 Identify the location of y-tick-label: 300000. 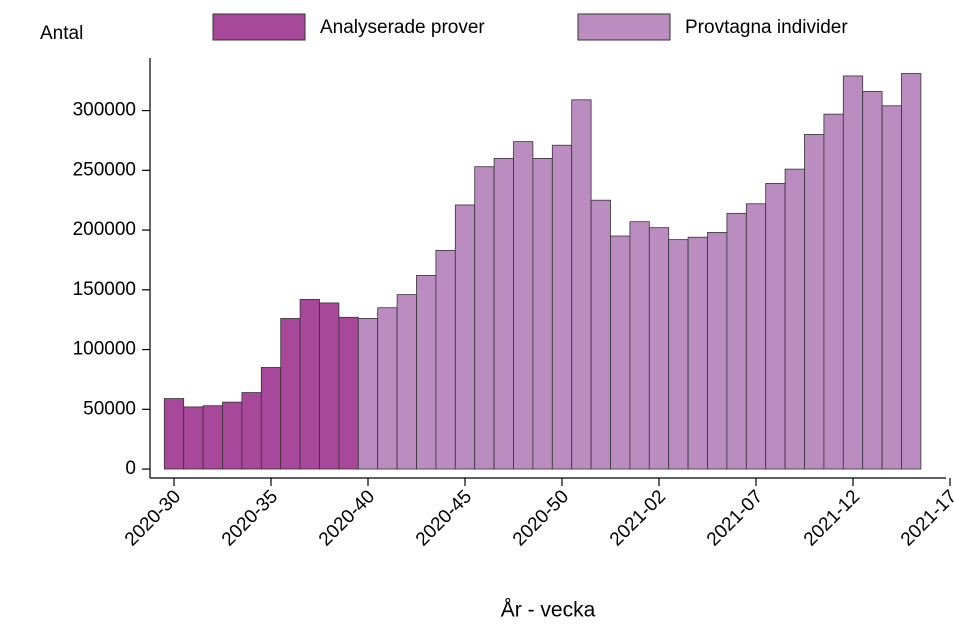
(104, 110).